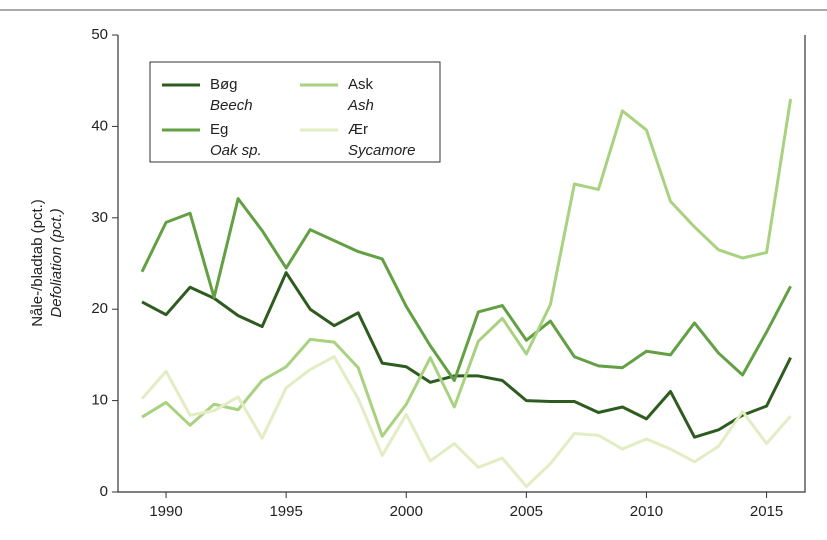 The image size is (827, 540). Describe the element at coordinates (646, 511) in the screenshot. I see `x-tick-label: 2010` at that location.